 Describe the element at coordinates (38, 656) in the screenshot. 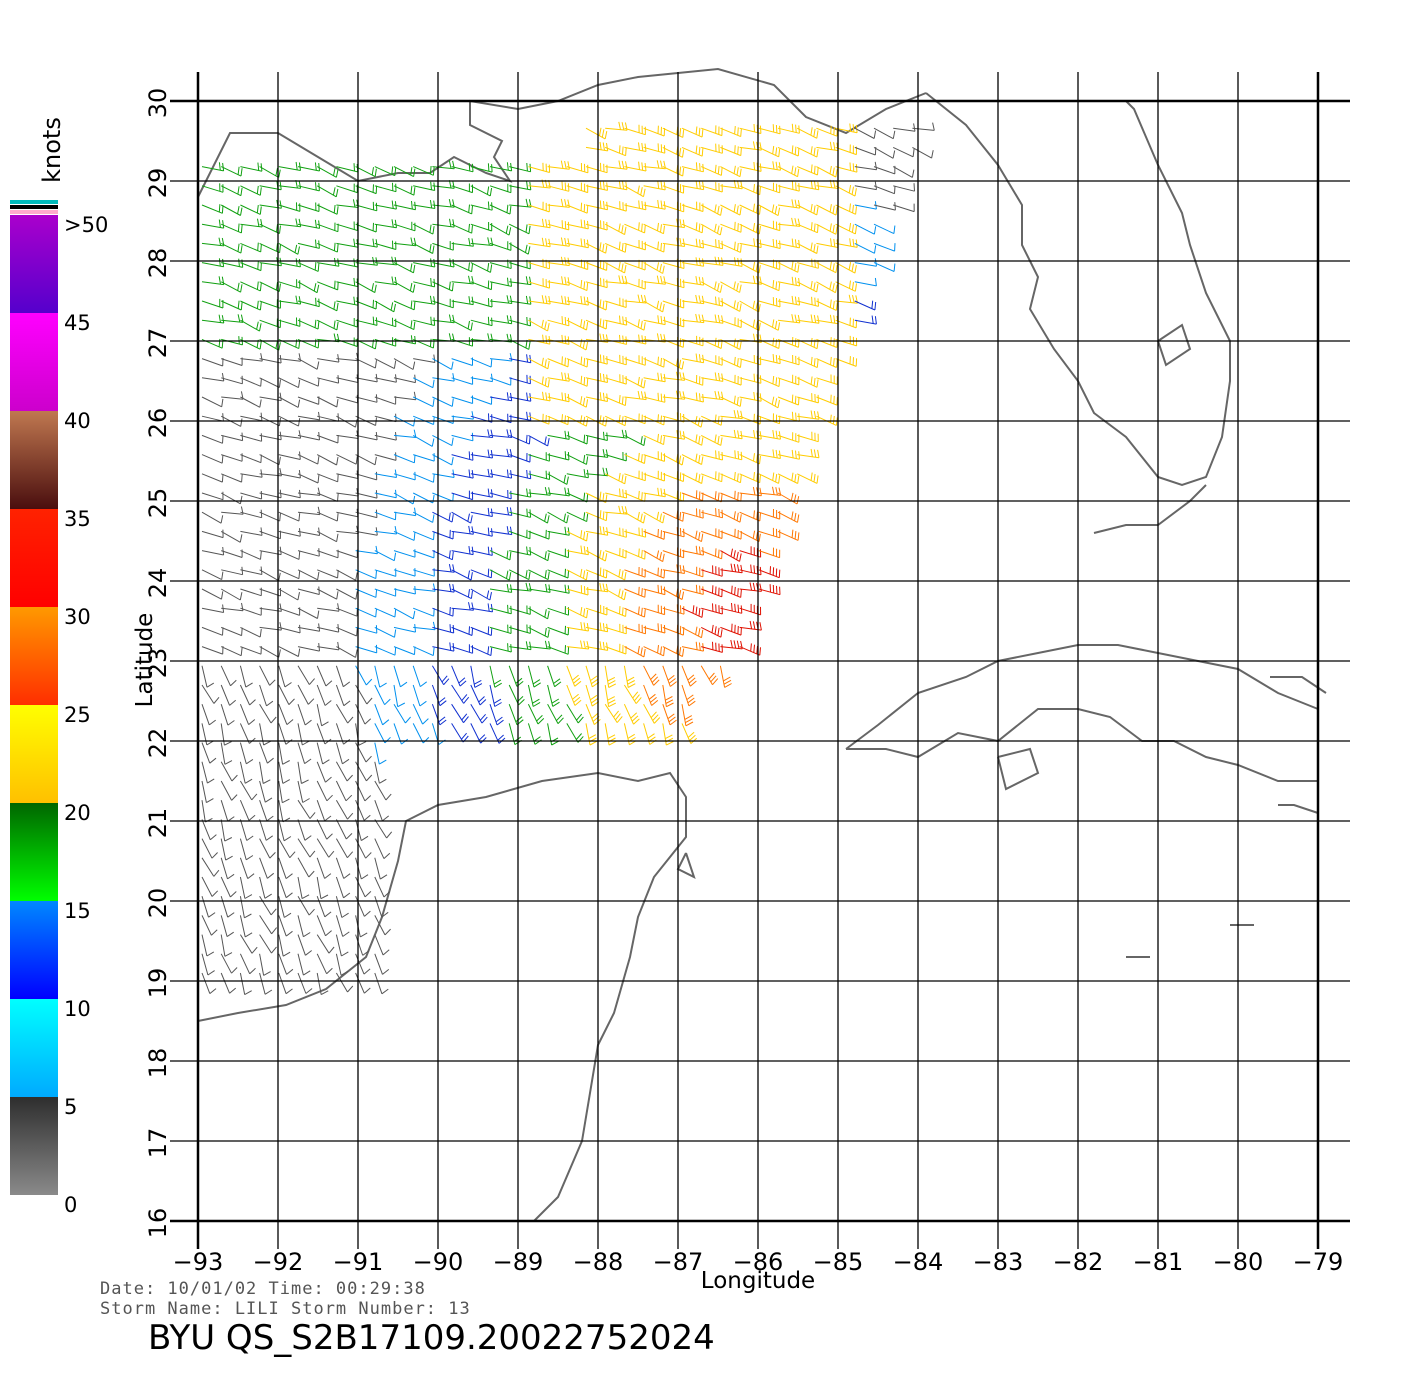

I see `colorbar: knots` at that location.